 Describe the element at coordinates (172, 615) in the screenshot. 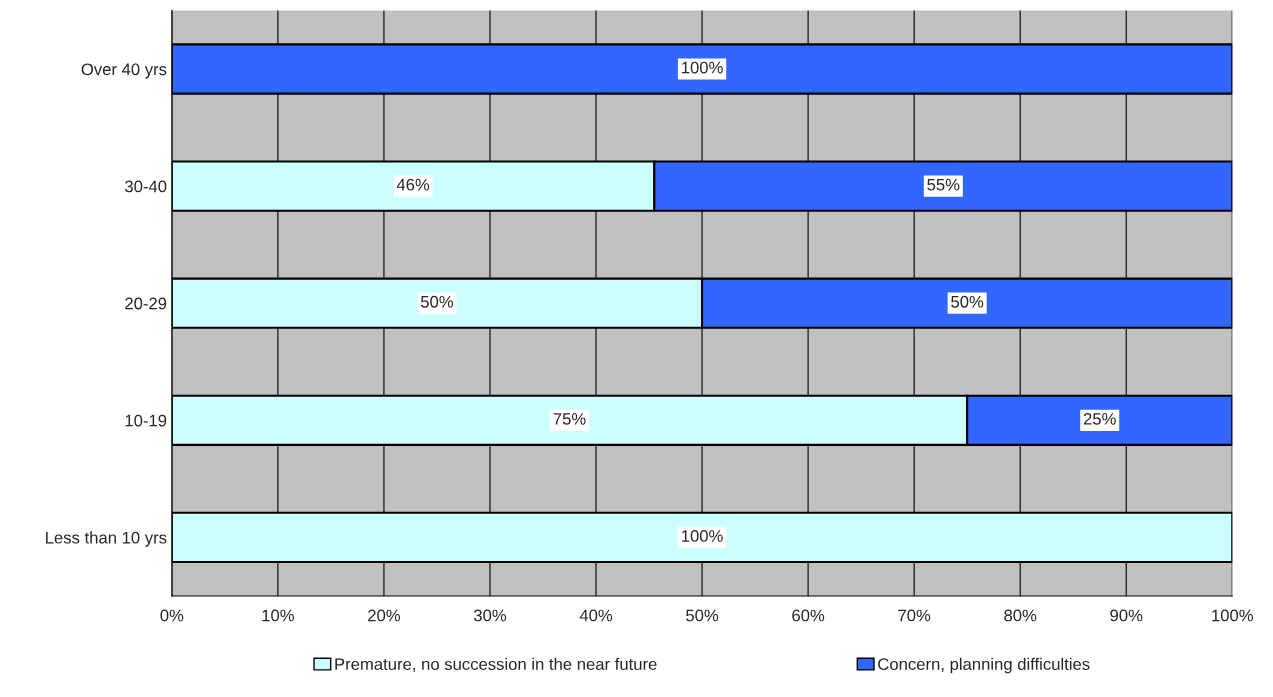

I see `x-tick-label: 0%` at that location.